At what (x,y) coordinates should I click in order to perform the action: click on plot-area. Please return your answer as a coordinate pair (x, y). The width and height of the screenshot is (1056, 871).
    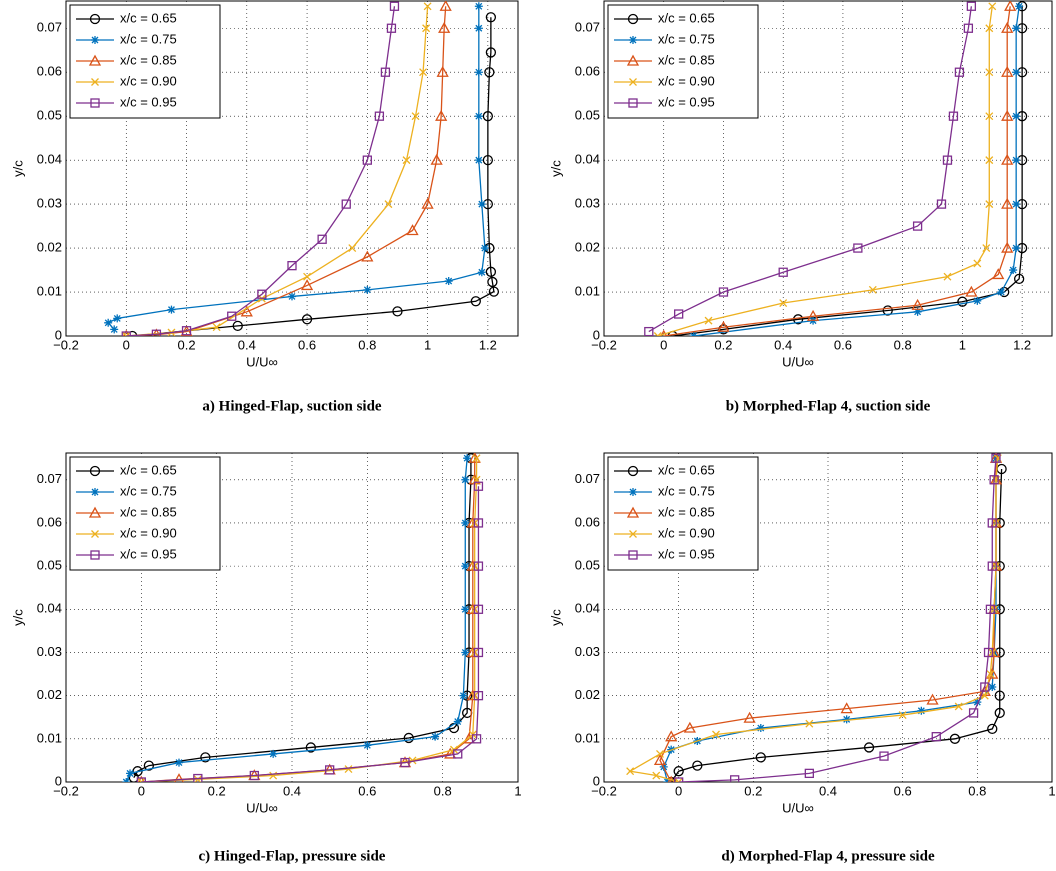
    Looking at the image, I should click on (303, 617).